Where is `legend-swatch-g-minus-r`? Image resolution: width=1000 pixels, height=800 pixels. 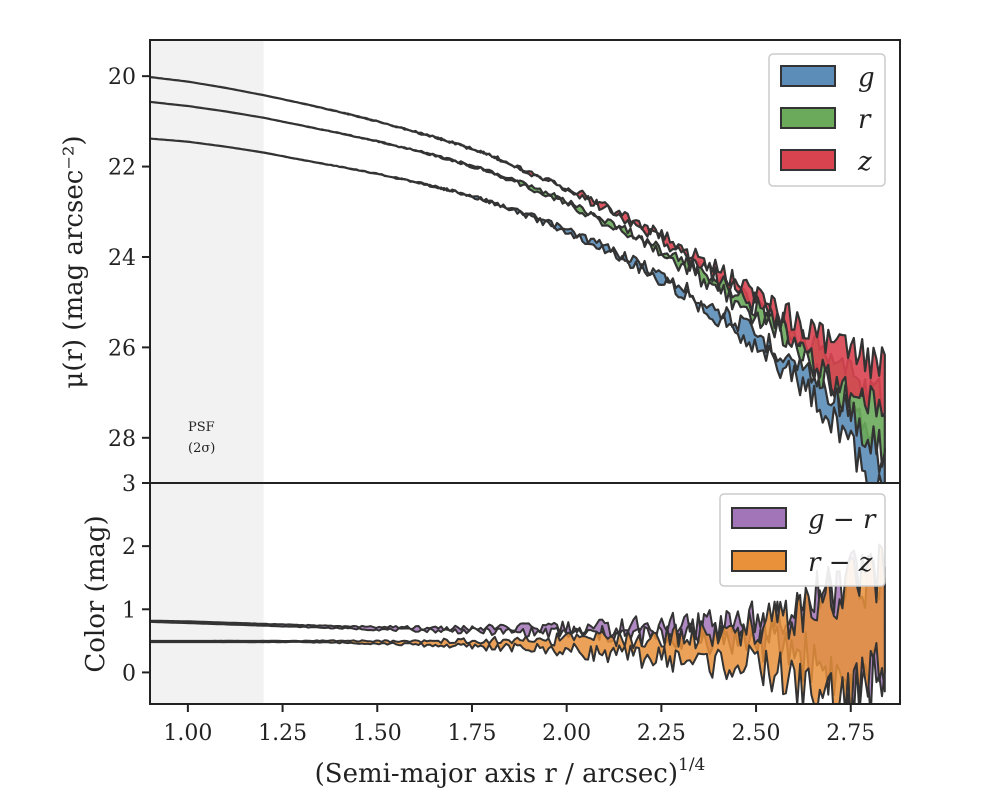
legend-swatch-g-minus-r is located at coordinates (759, 518).